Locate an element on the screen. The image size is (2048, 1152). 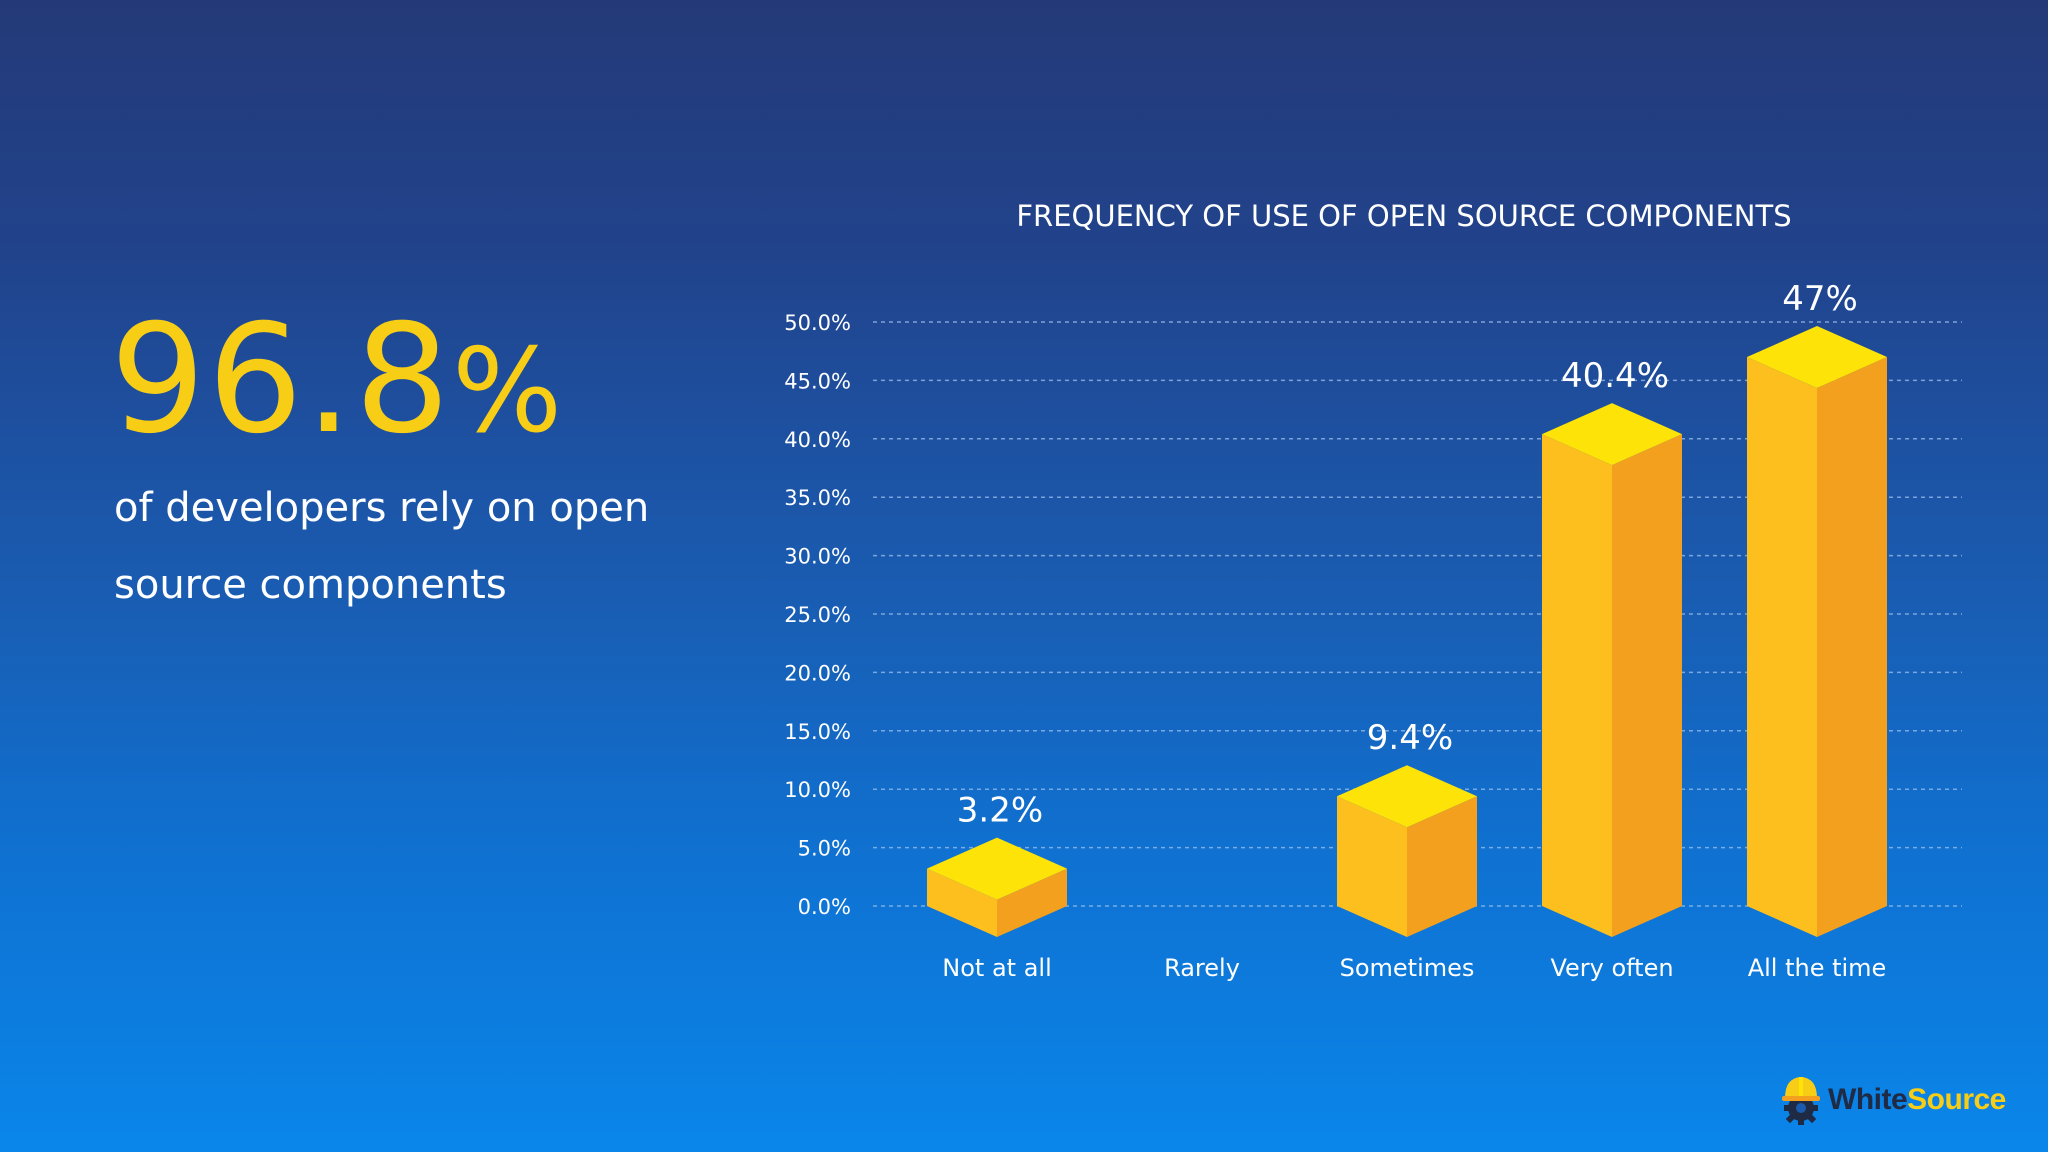
x-tick-label: All the time is located at coordinates (1817, 968).